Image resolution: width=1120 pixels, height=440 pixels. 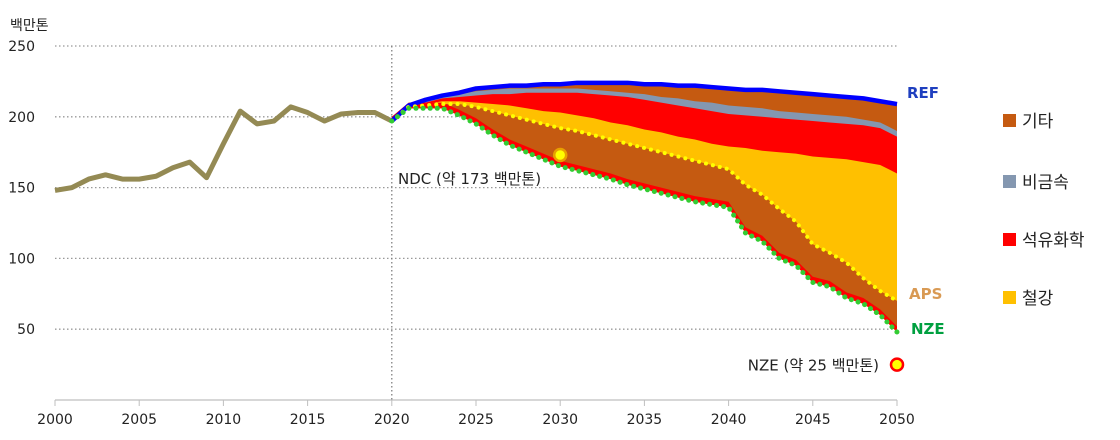 What do you see at coordinates (645, 420) in the screenshot?
I see `x-tick-label: 2035` at bounding box center [645, 420].